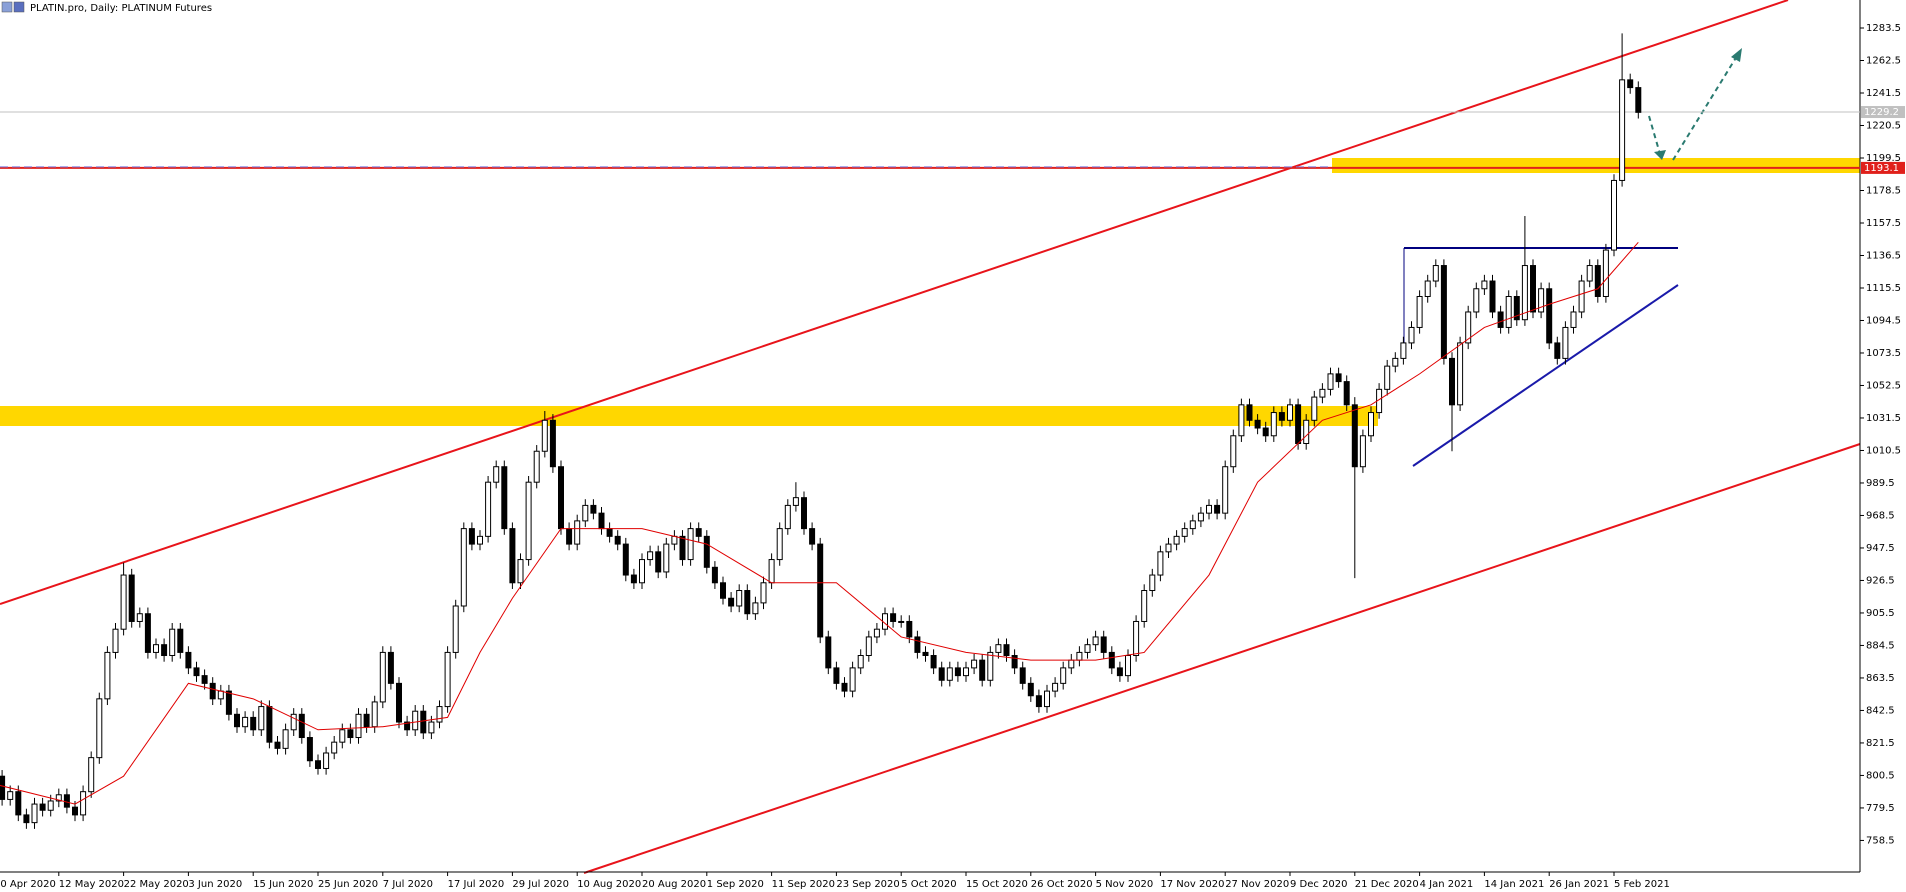  I want to click on x-tick-label: 5 Oct 2020, so click(928, 884).